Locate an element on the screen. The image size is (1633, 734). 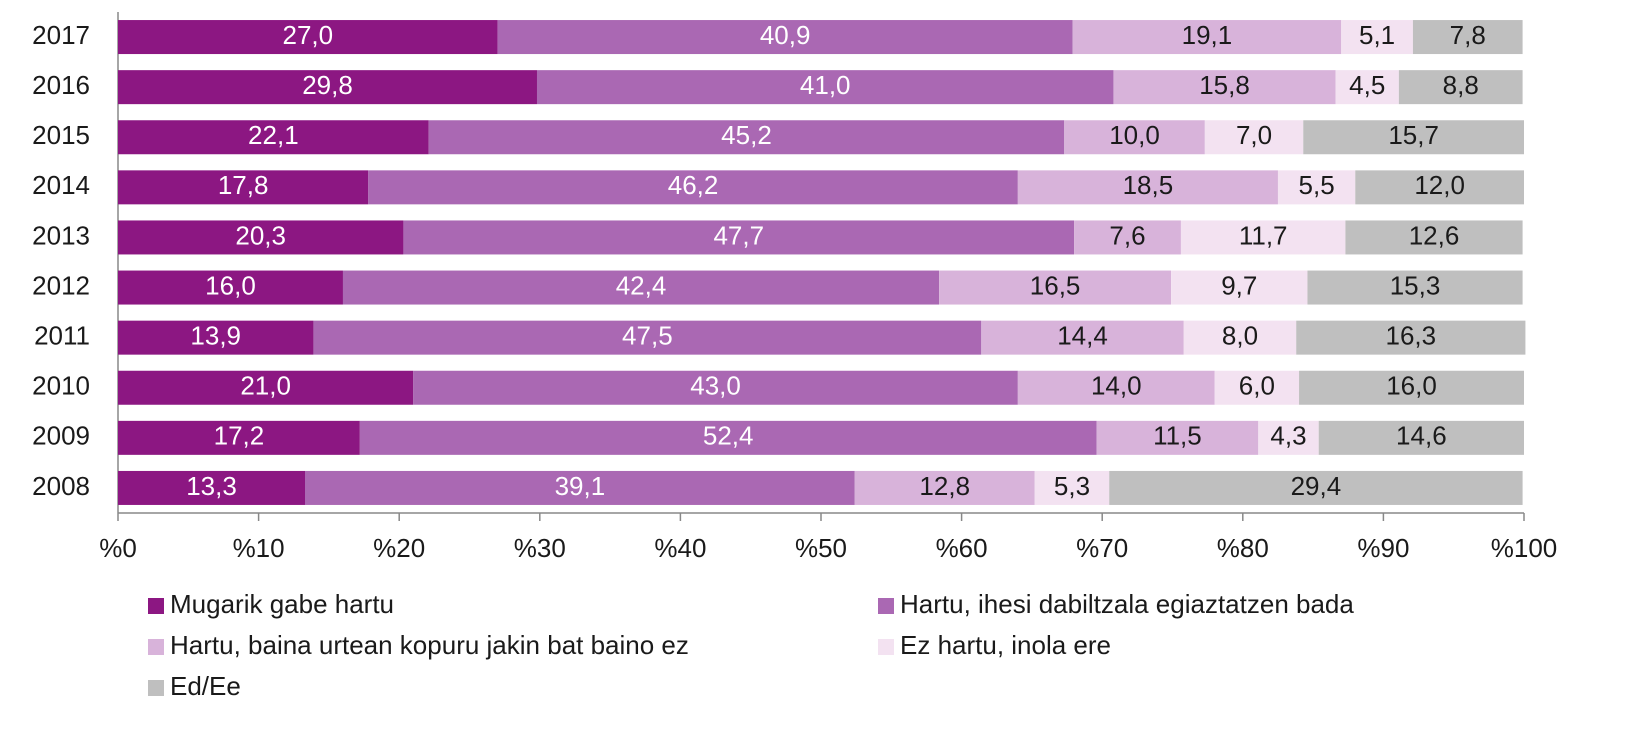
y-tick-label: 2015 is located at coordinates (61, 135).